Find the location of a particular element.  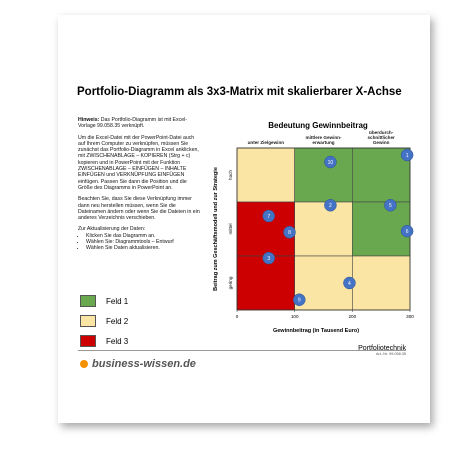

bubble-label: 2 is located at coordinates (330, 206).